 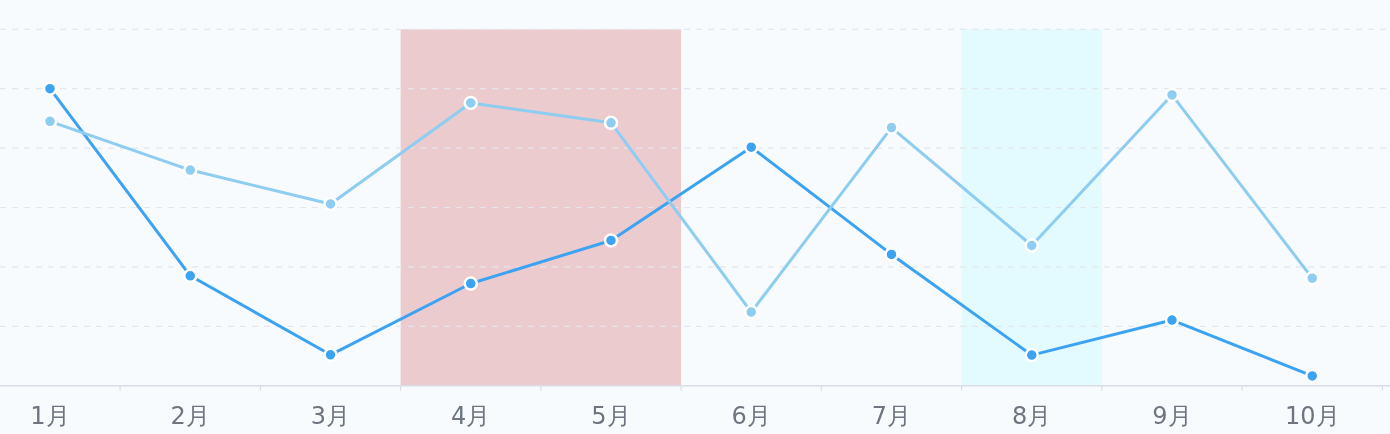 I want to click on x-tick-label: 3月, so click(x=330, y=416).